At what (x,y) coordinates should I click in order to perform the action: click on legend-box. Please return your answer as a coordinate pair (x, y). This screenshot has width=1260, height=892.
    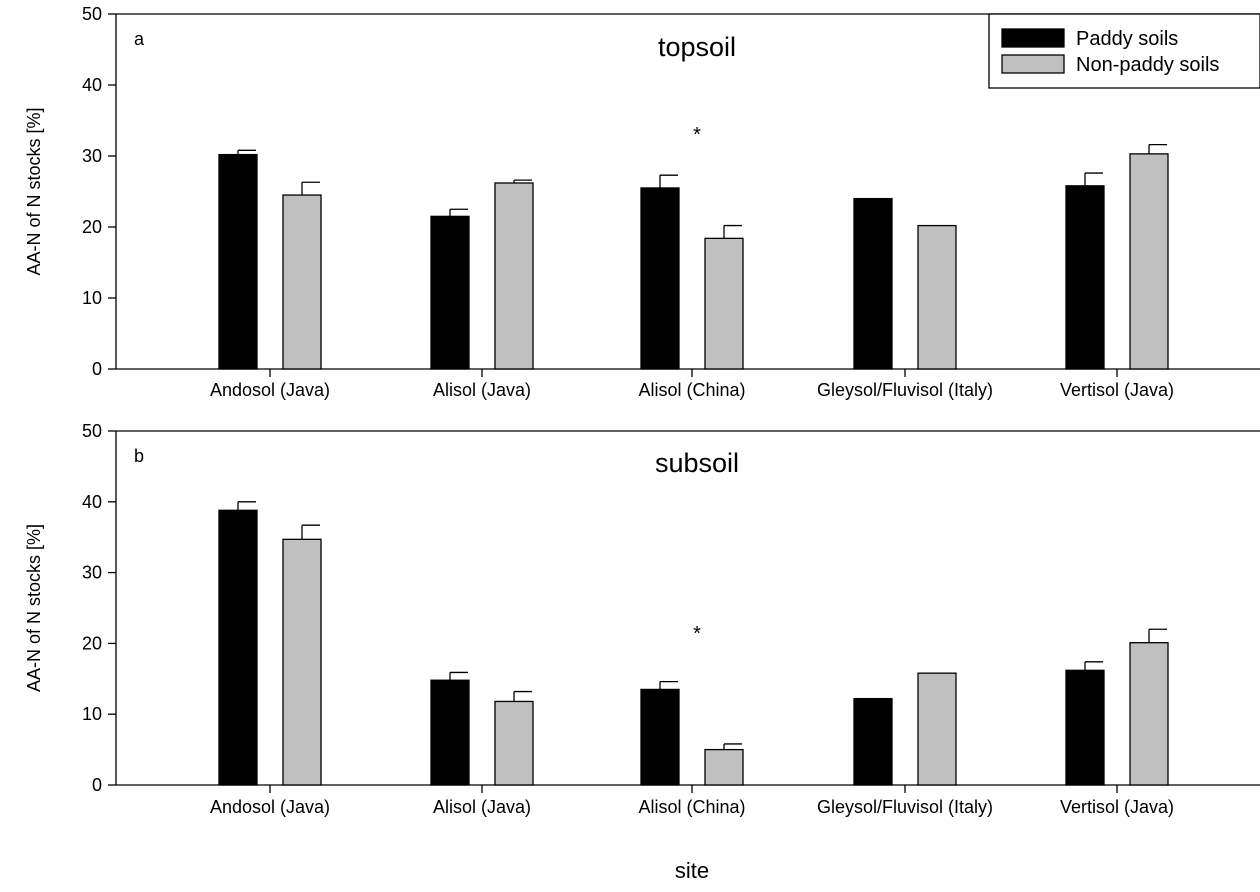
    Looking at the image, I should click on (1124, 51).